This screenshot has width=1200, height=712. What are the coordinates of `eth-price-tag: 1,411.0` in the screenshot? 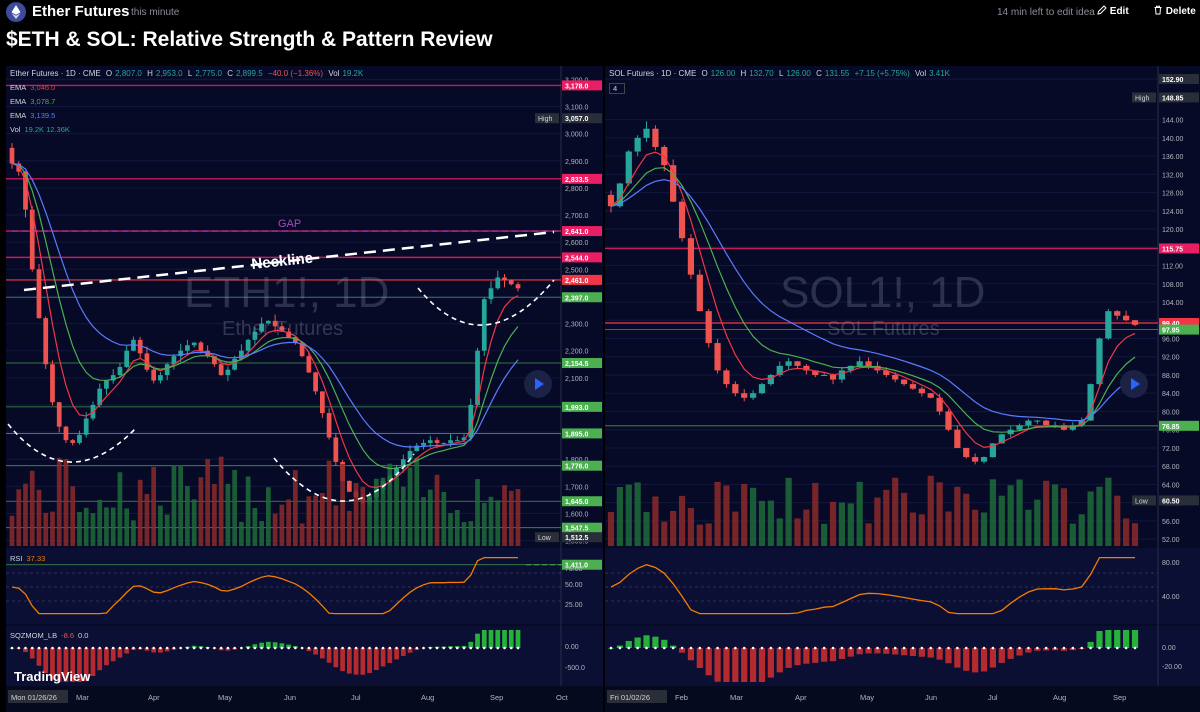 It's located at (576, 566).